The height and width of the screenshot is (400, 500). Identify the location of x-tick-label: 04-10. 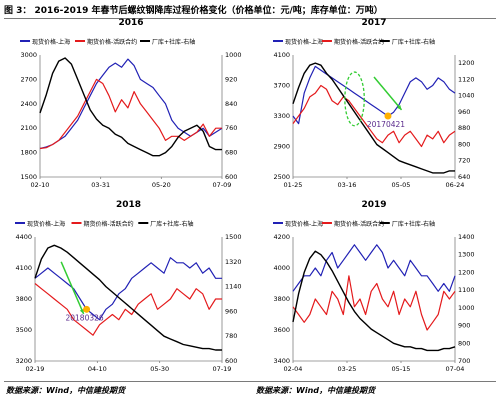
(97, 369).